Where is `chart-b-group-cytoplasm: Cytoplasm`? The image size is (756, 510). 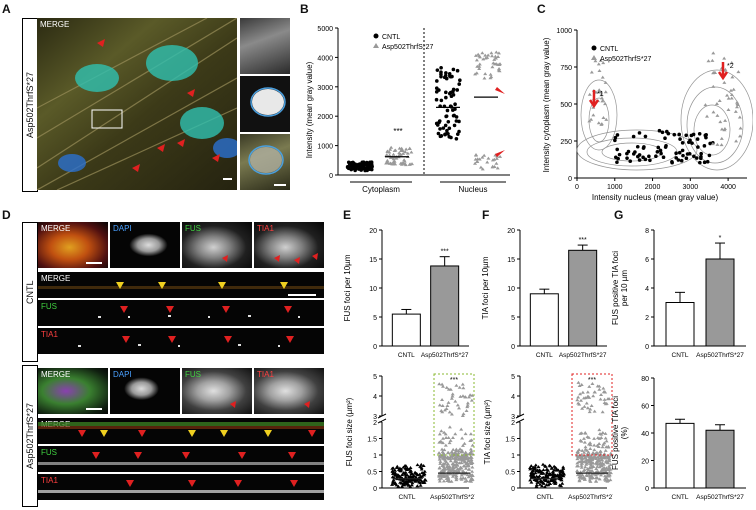 chart-b-group-cytoplasm: Cytoplasm is located at coordinates (381, 189).